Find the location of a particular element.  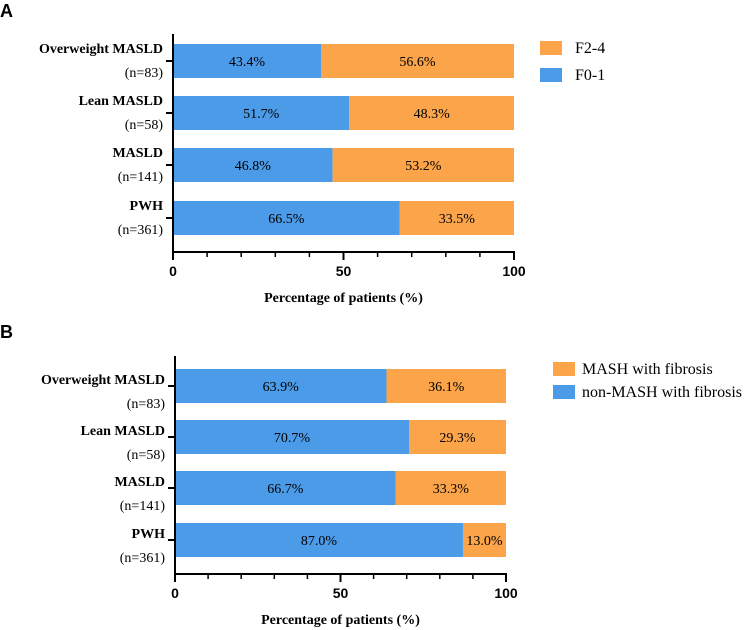

bar-value-label: 53.2% is located at coordinates (423, 166).